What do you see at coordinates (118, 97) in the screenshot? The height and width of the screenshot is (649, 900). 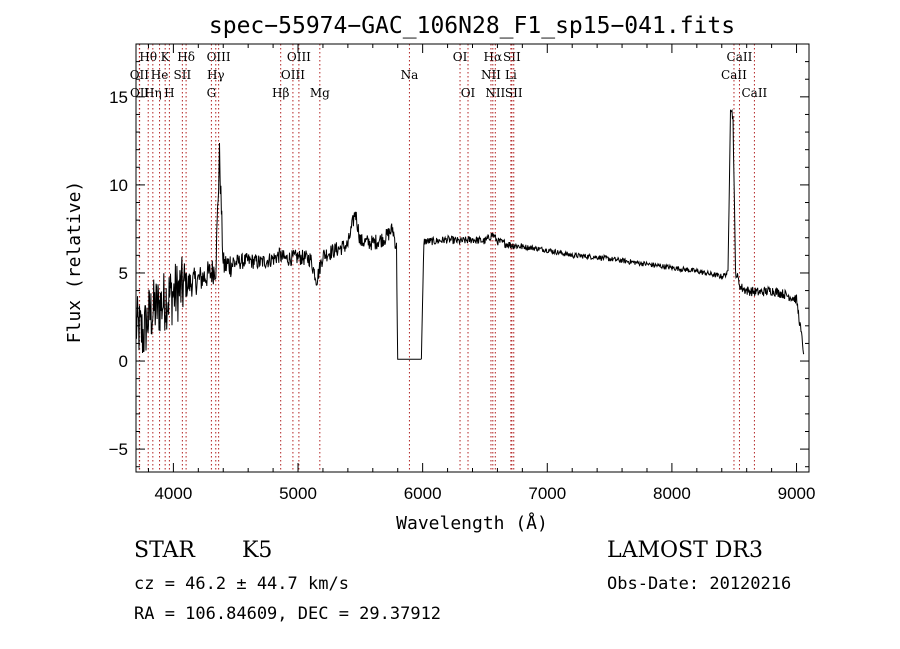 I see `y-tick-label: 15` at bounding box center [118, 97].